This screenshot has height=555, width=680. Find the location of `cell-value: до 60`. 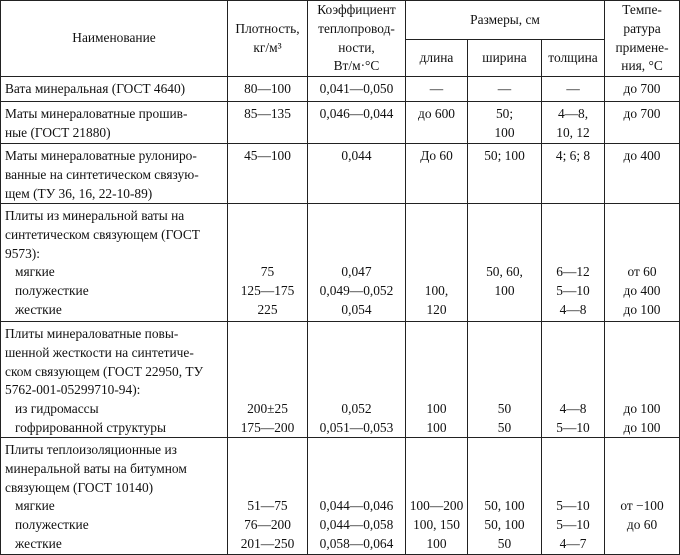

cell-value: до 60 is located at coordinates (642, 525).